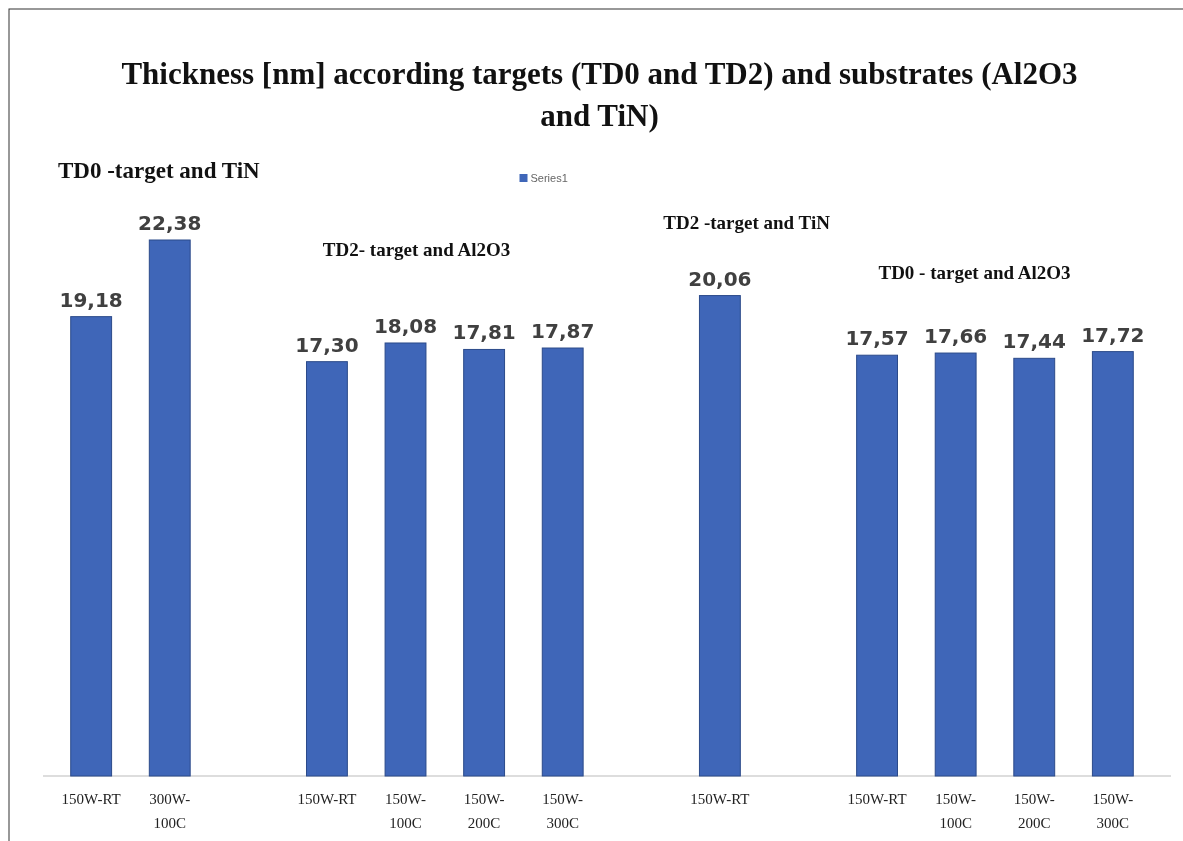  I want to click on data-label: 17,44, so click(1034, 341).